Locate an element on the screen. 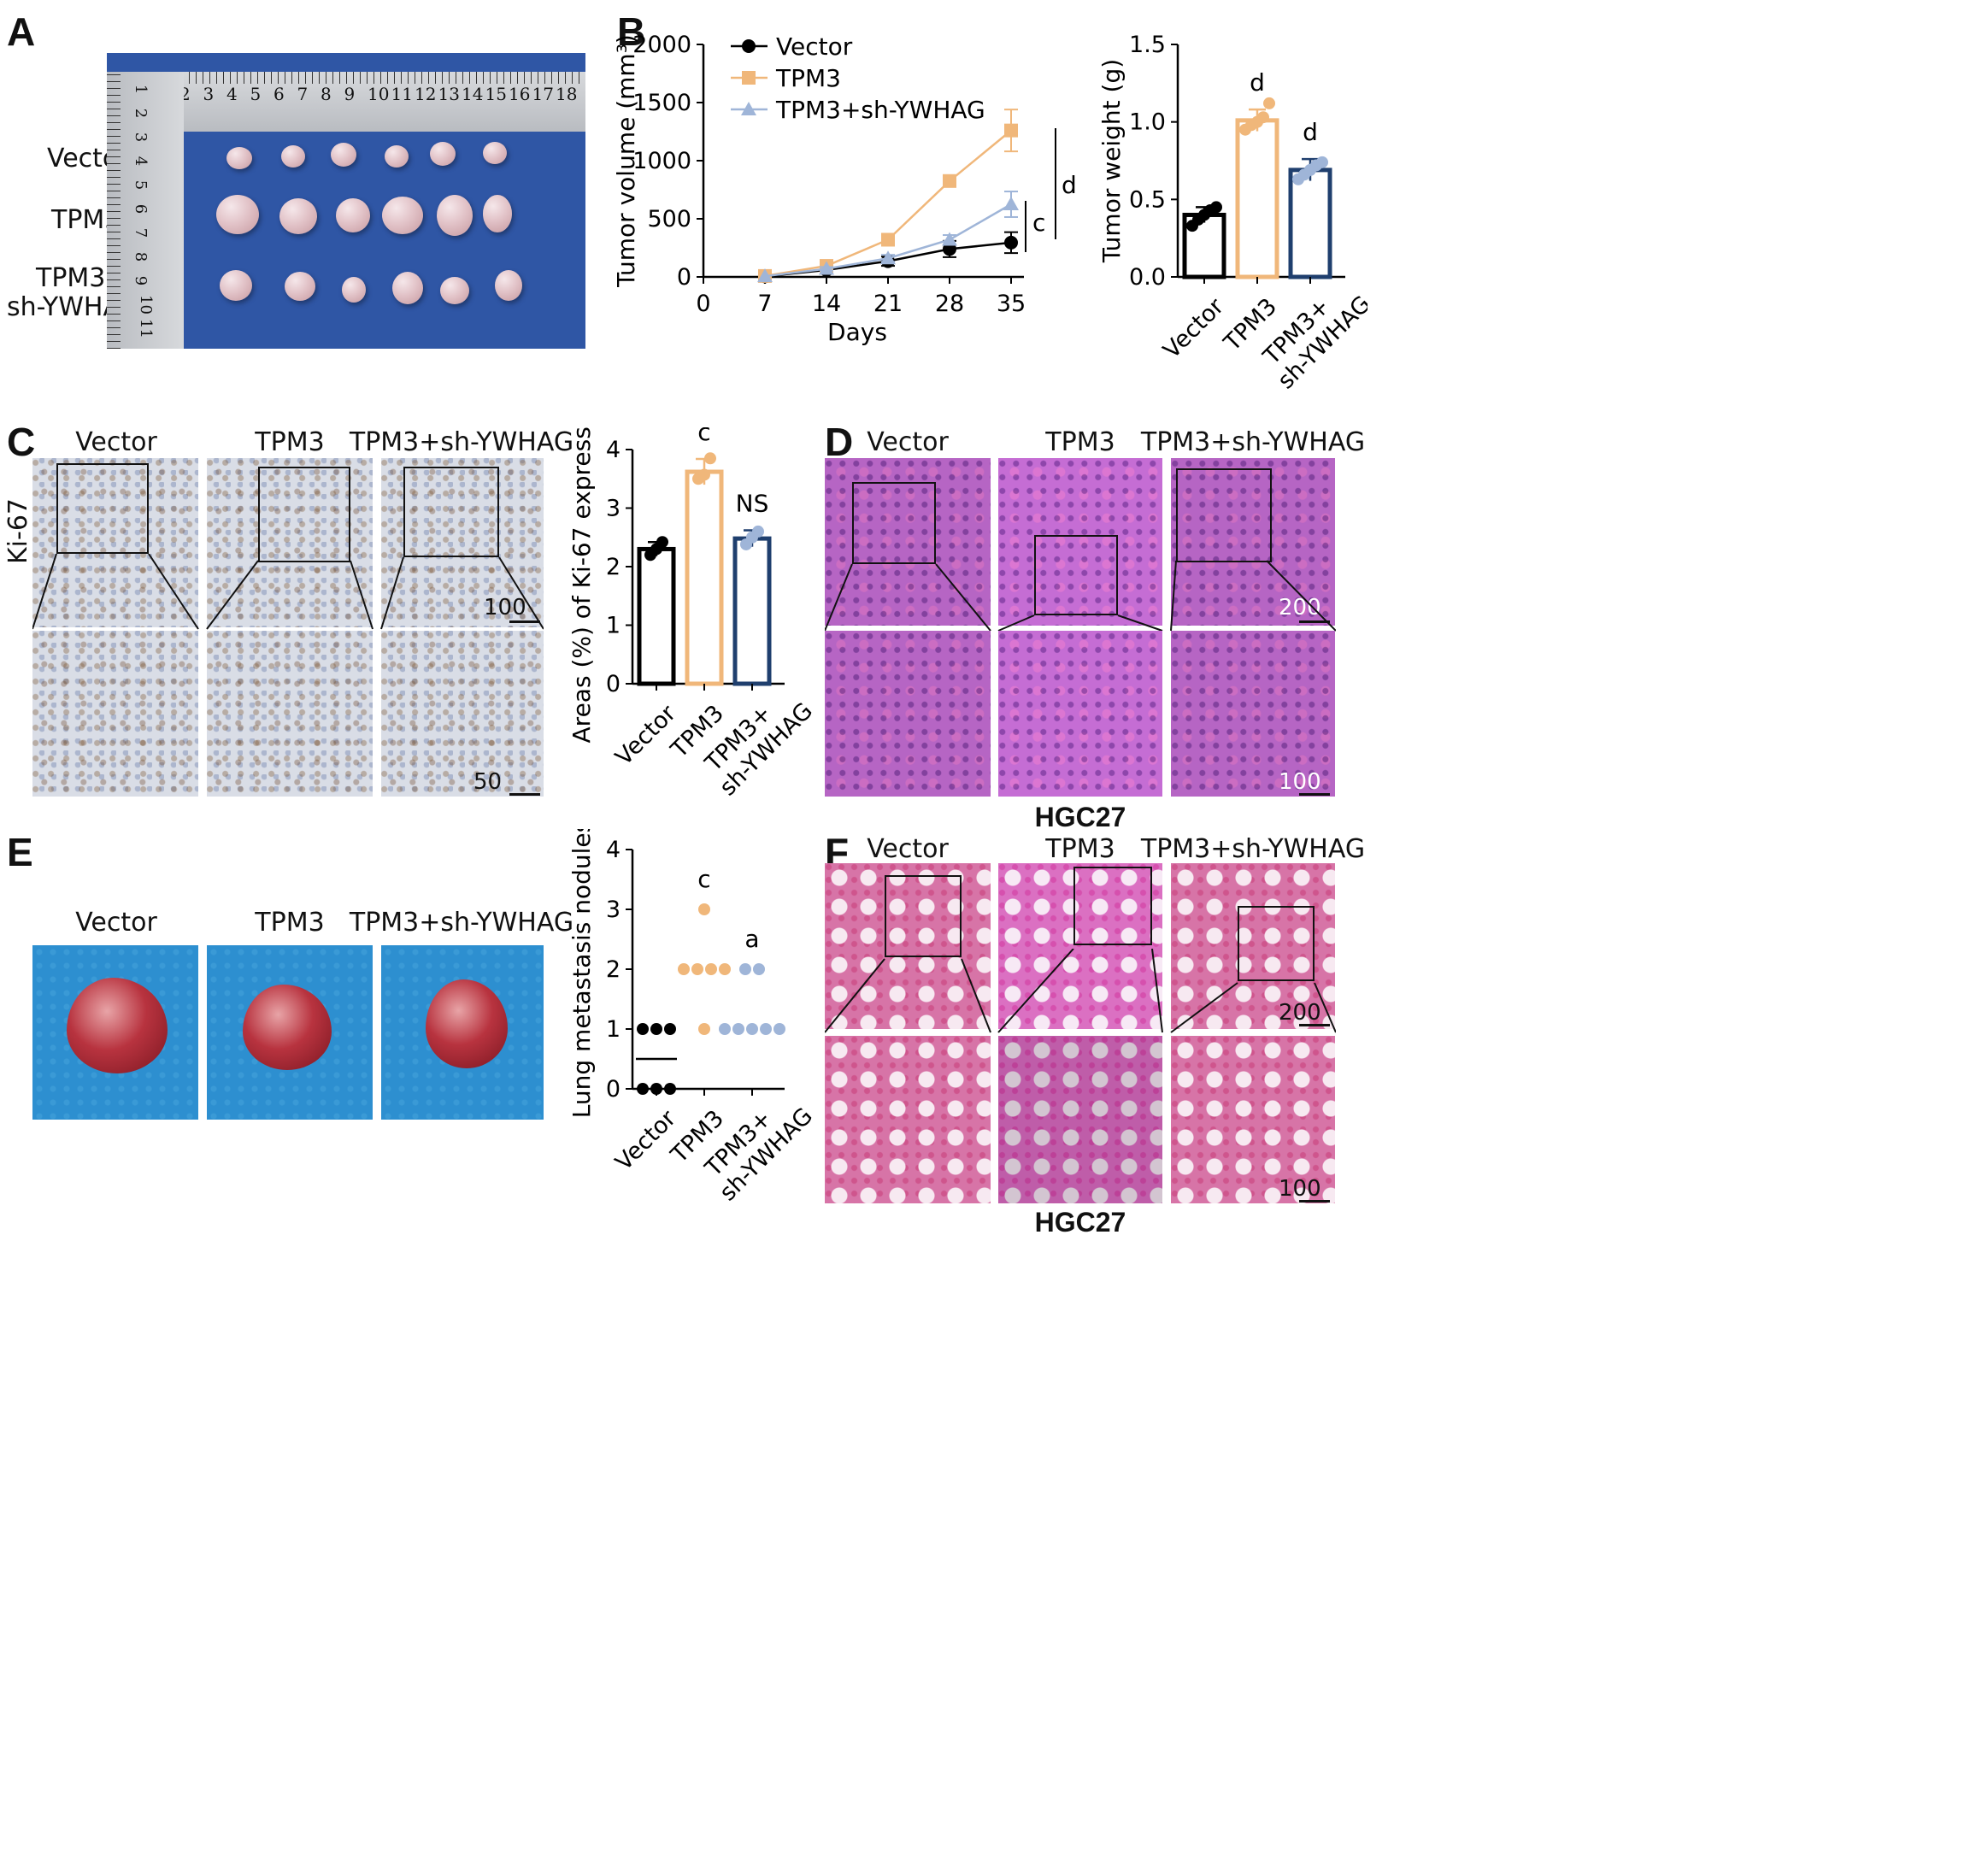 This screenshot has height=1870, width=1988. significance-label: c is located at coordinates (703, 436).